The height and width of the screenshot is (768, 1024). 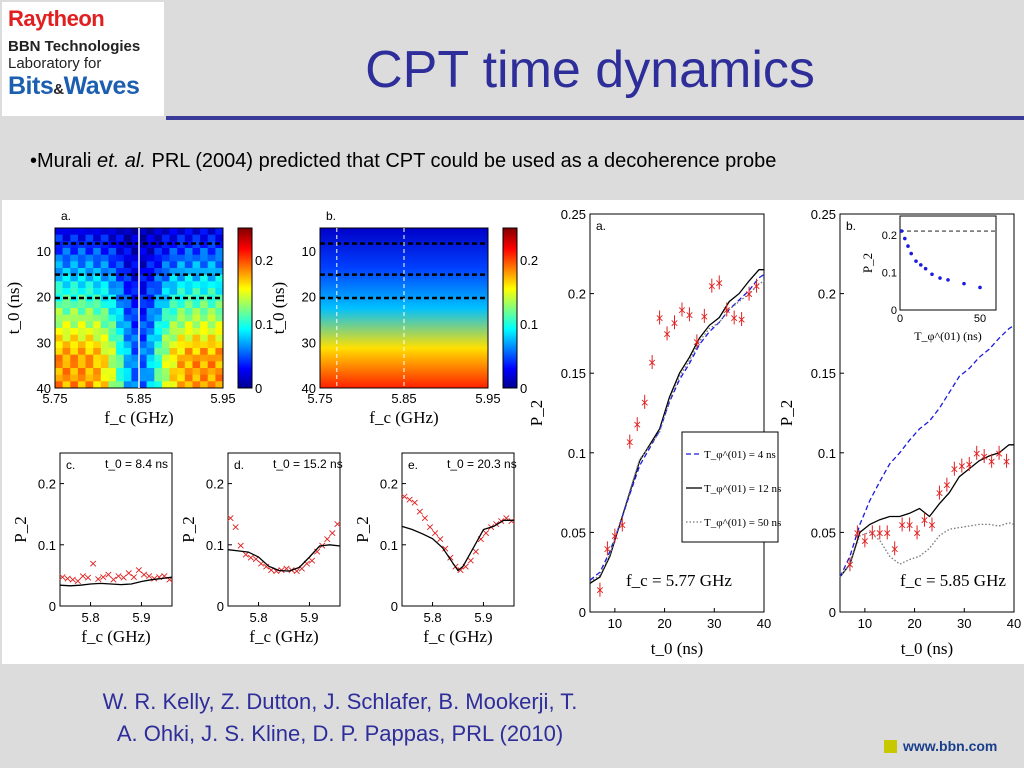 What do you see at coordinates (55, 63) in the screenshot?
I see `logo-lab-text: Laboratory for` at bounding box center [55, 63].